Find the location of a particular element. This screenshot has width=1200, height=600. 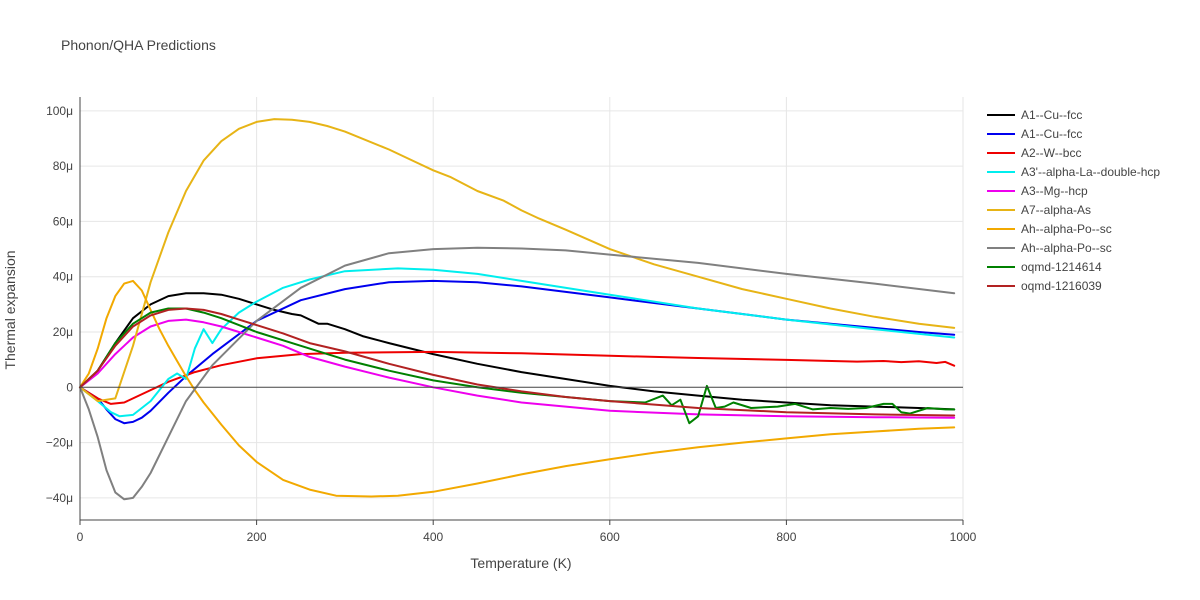

legend-label: A2--W--bcc is located at coordinates (1051, 153).